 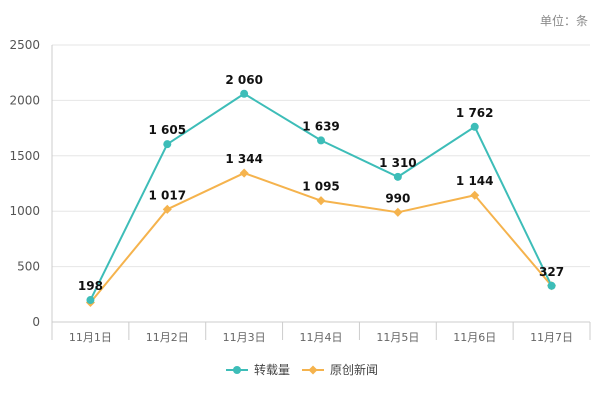 I want to click on legend-label: 原创新闻, so click(x=354, y=369).